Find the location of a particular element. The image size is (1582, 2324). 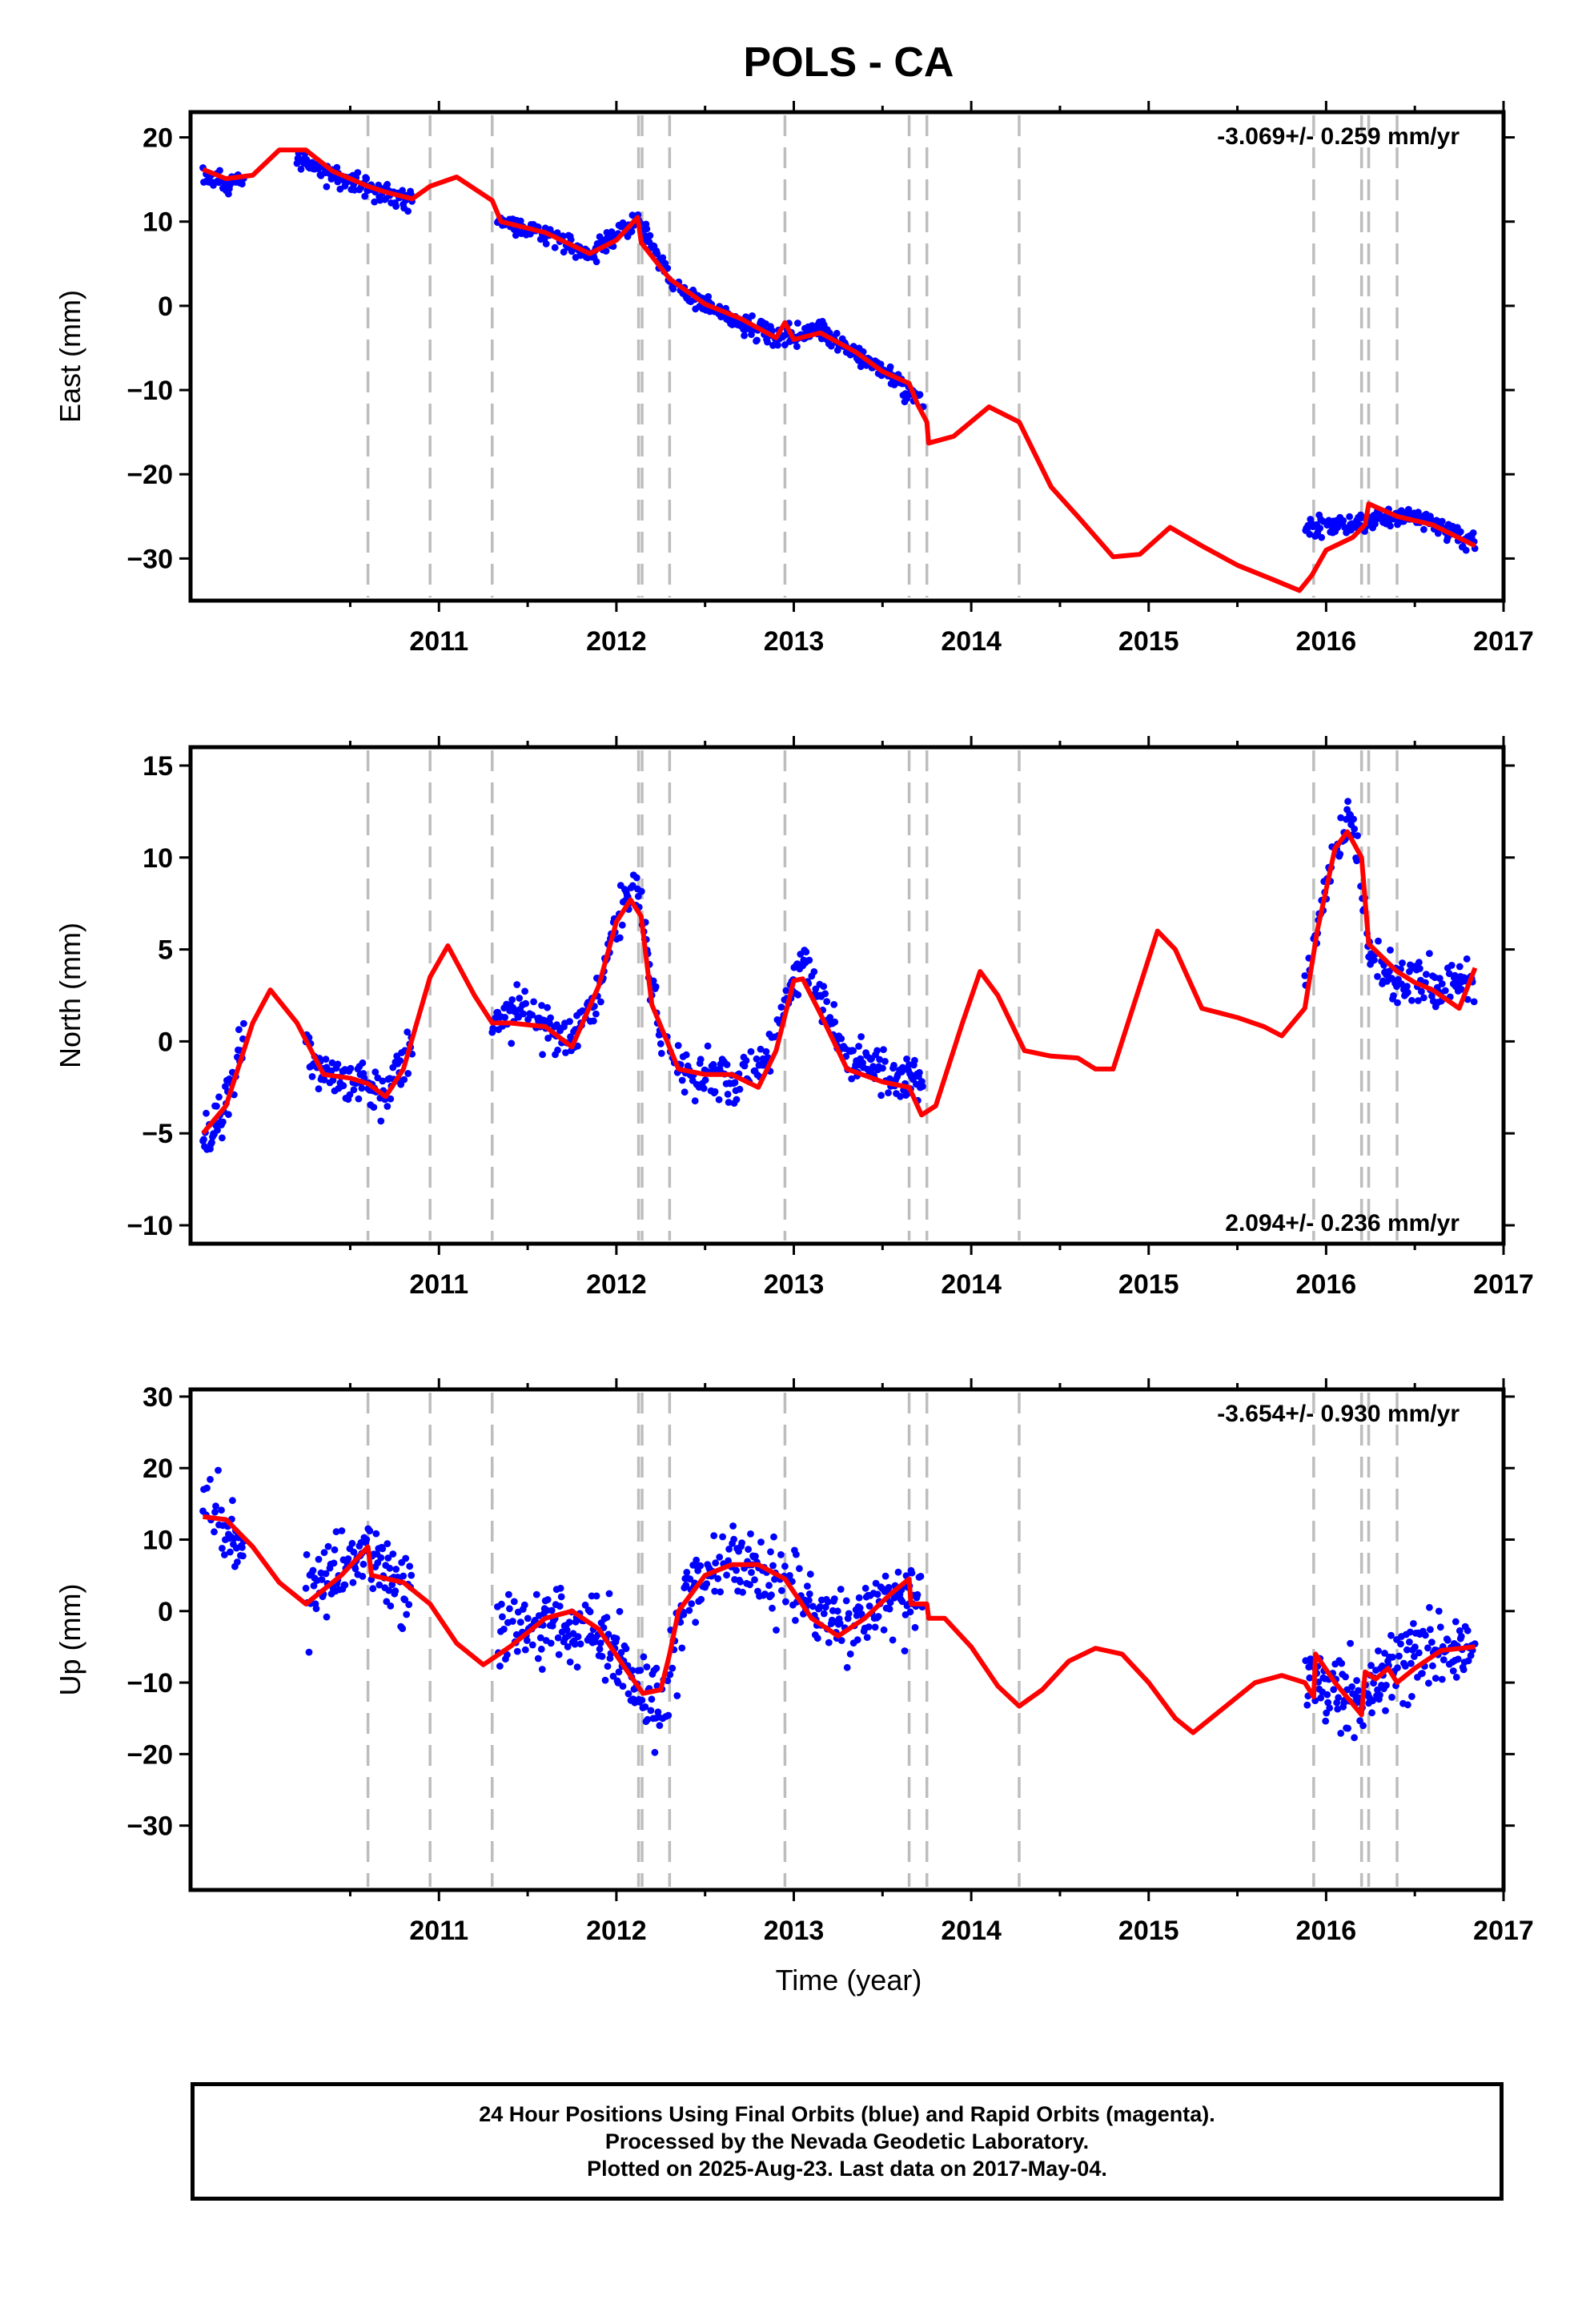

x-tick-label: 2012 is located at coordinates (616, 1284).